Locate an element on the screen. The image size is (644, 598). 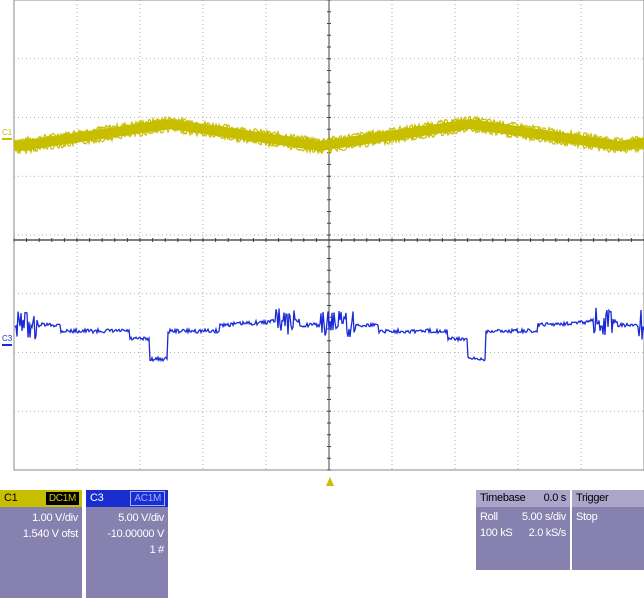
channel1-label: C1 is located at coordinates (11, 498).